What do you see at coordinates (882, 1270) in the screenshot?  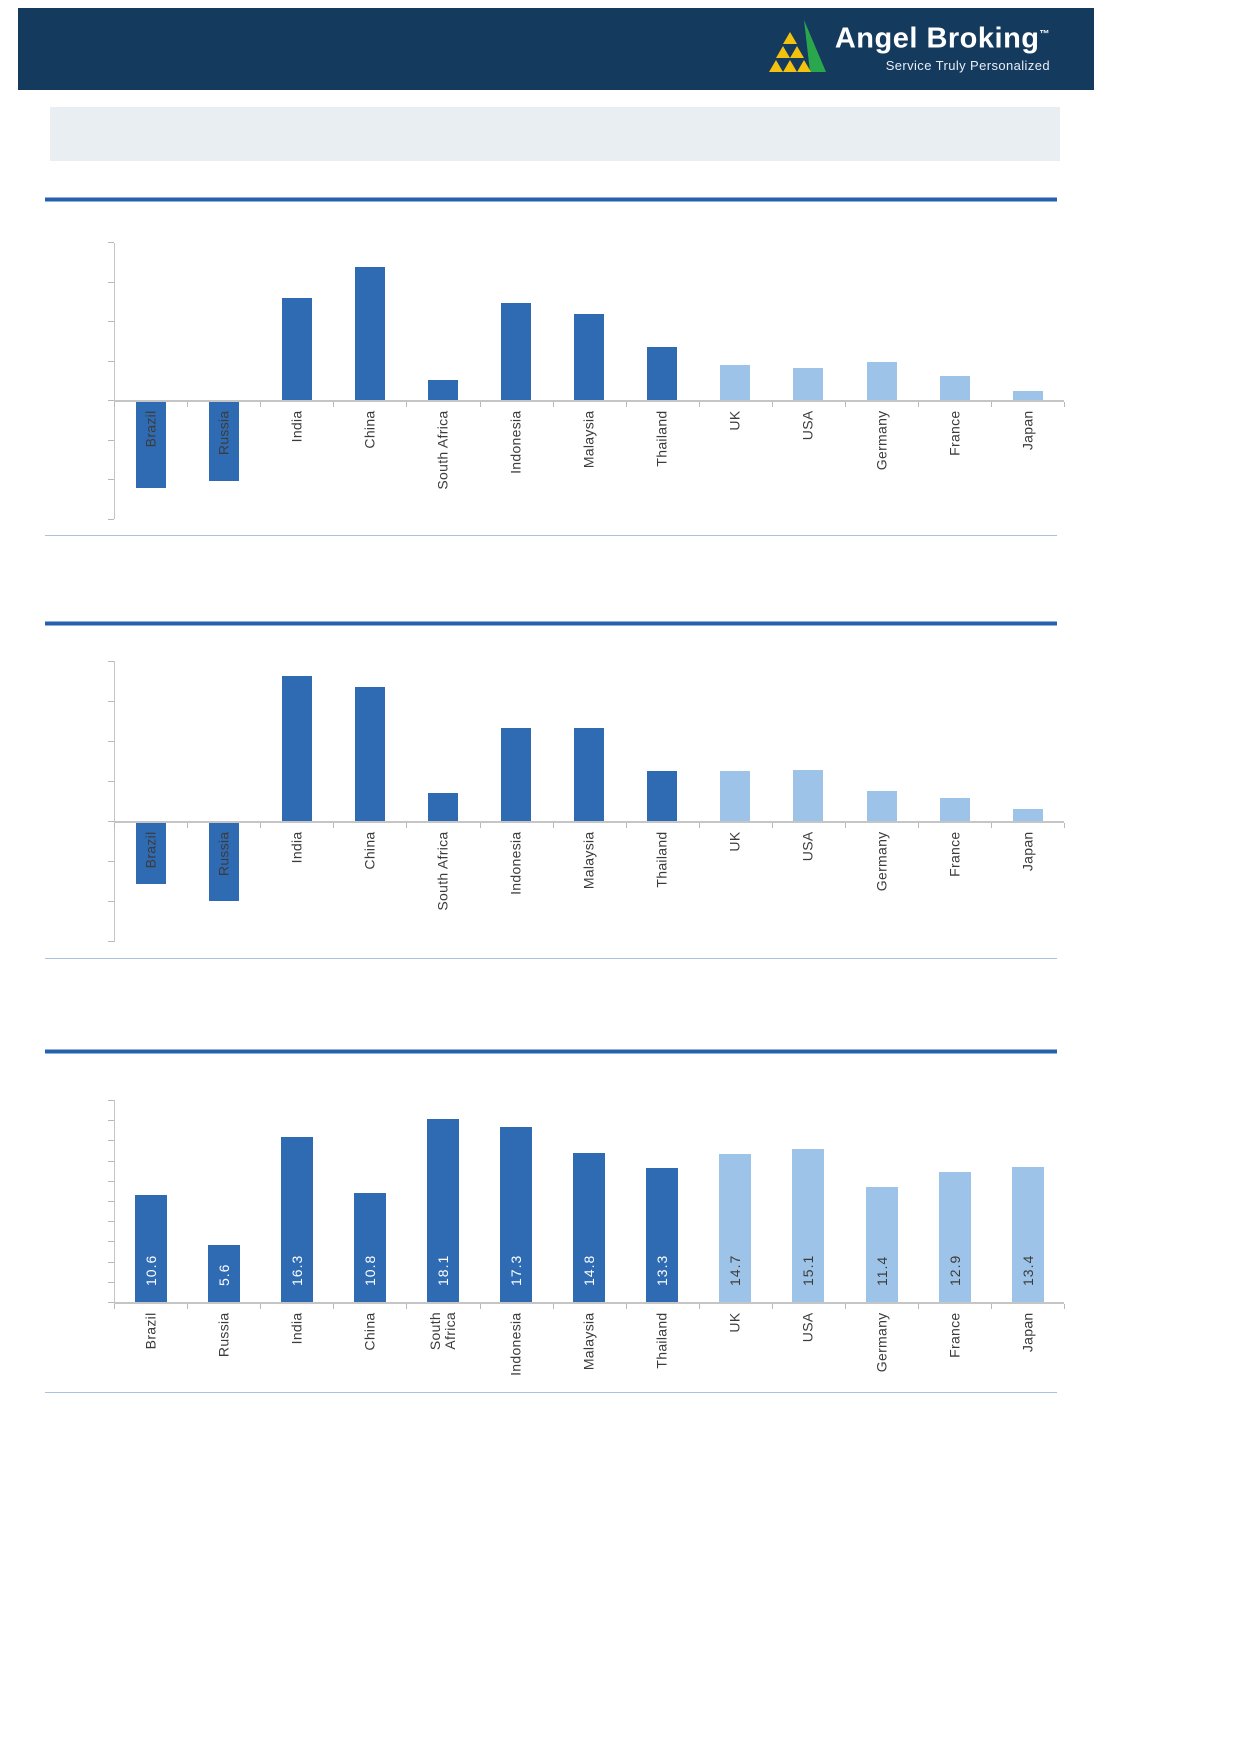 I see `bar-value-label: 11.4` at bounding box center [882, 1270].